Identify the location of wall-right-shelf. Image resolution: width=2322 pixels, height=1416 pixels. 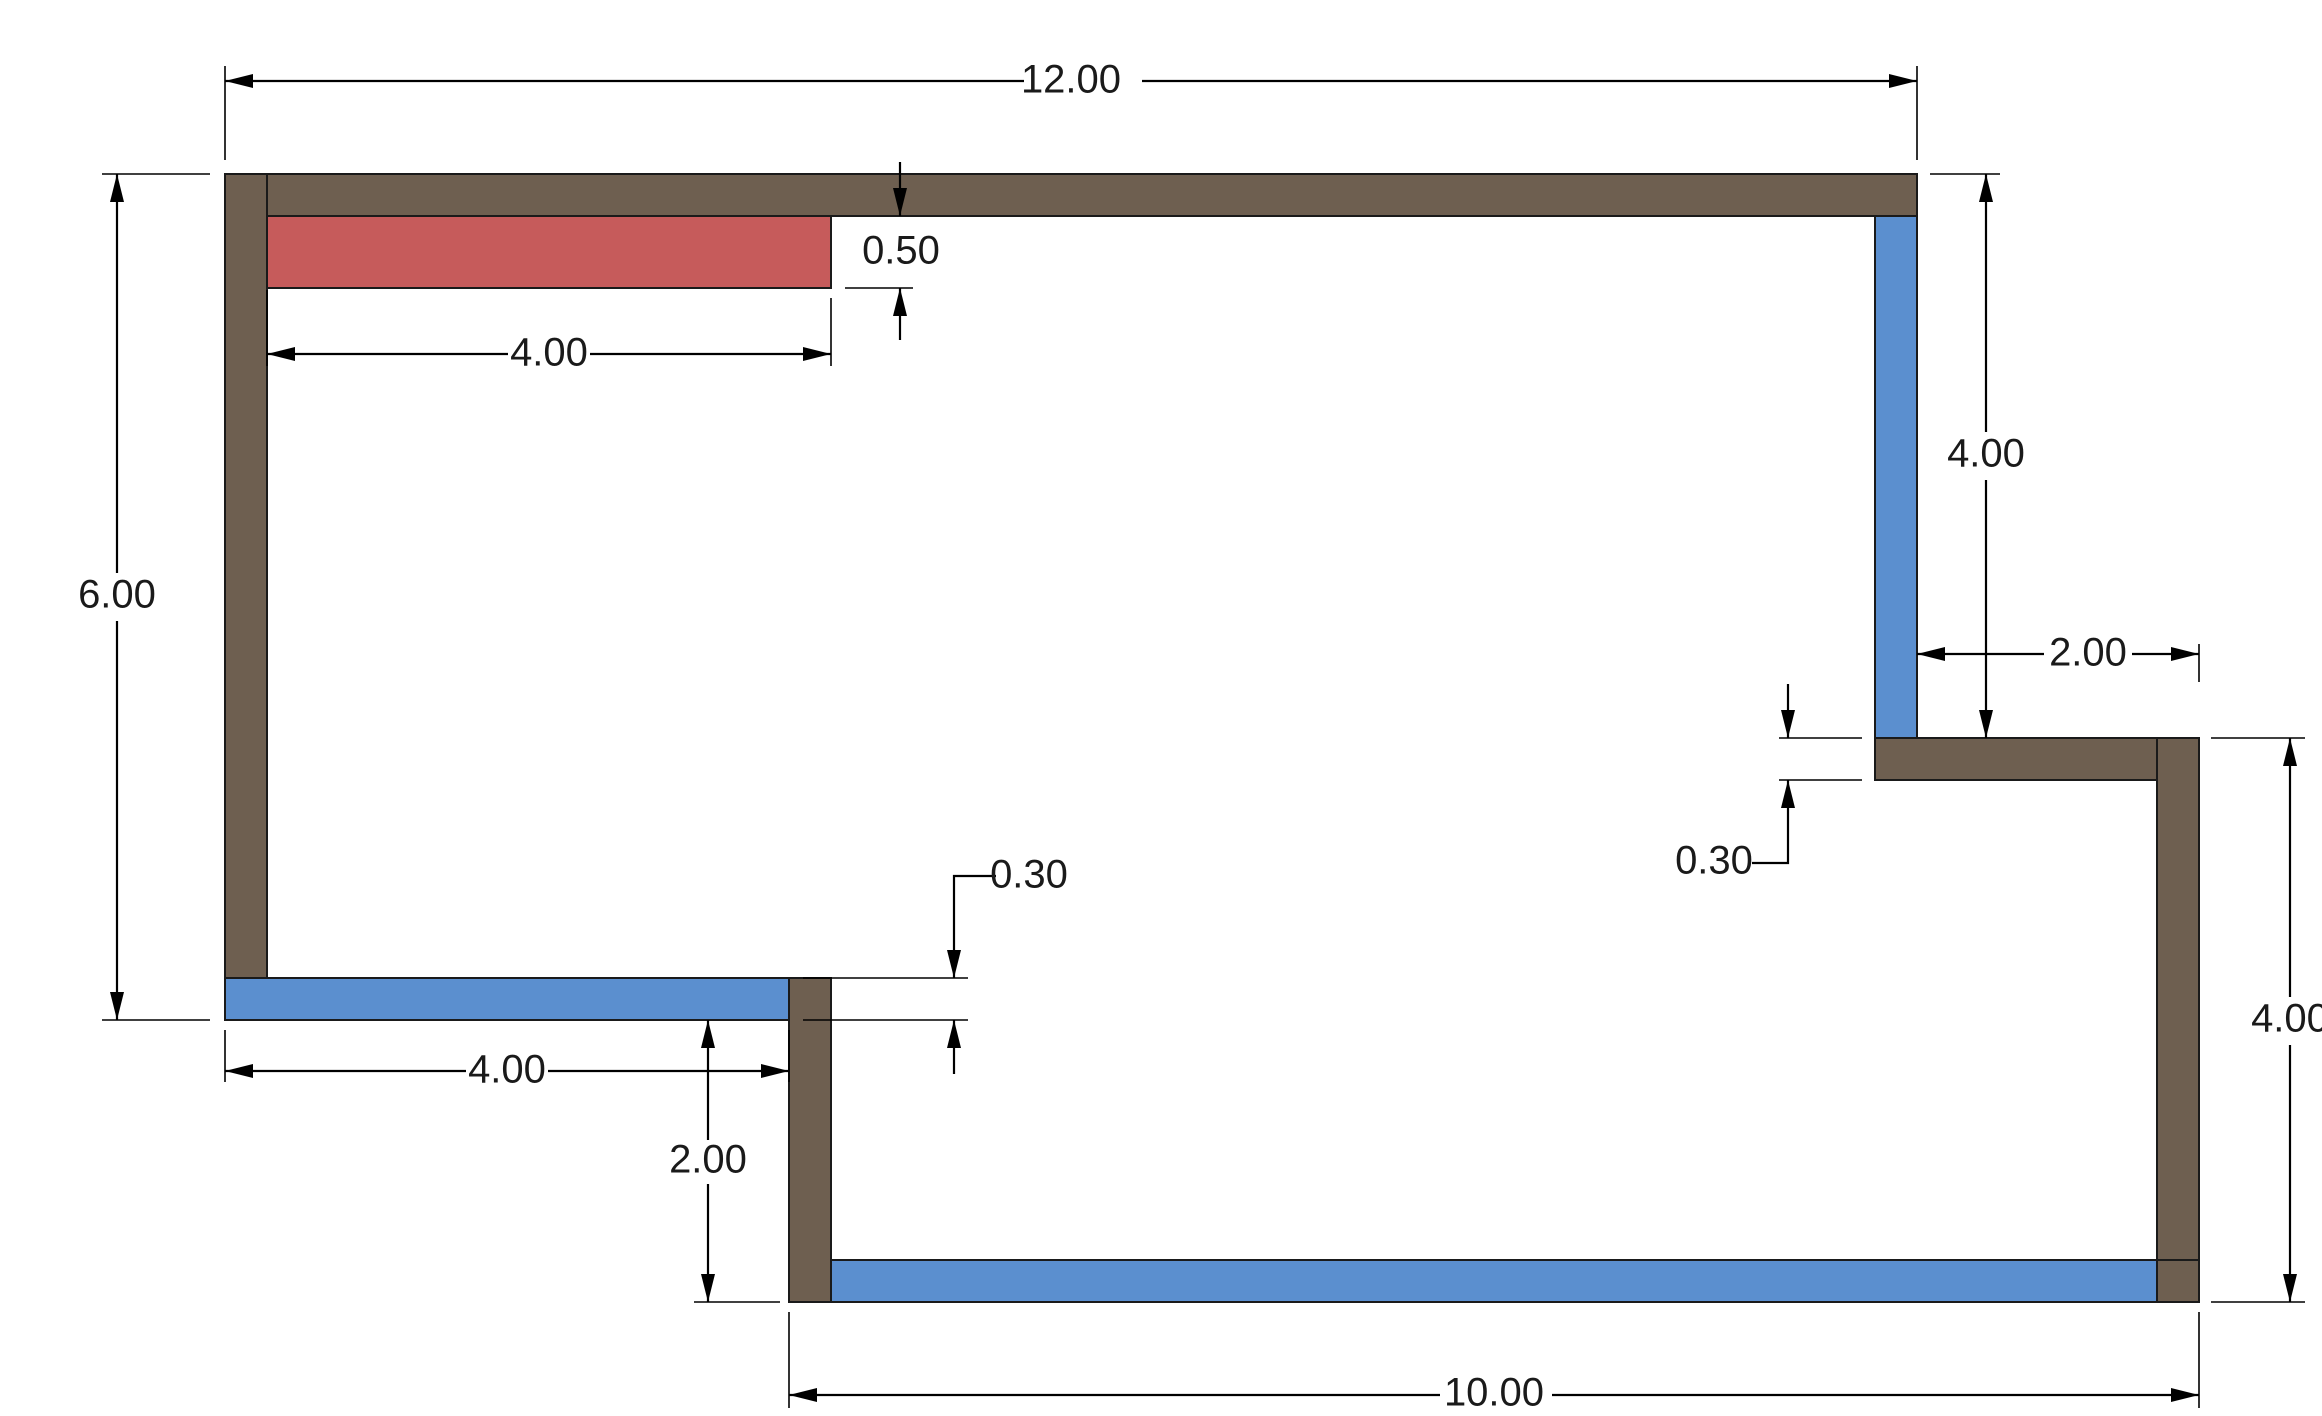
(2037, 759).